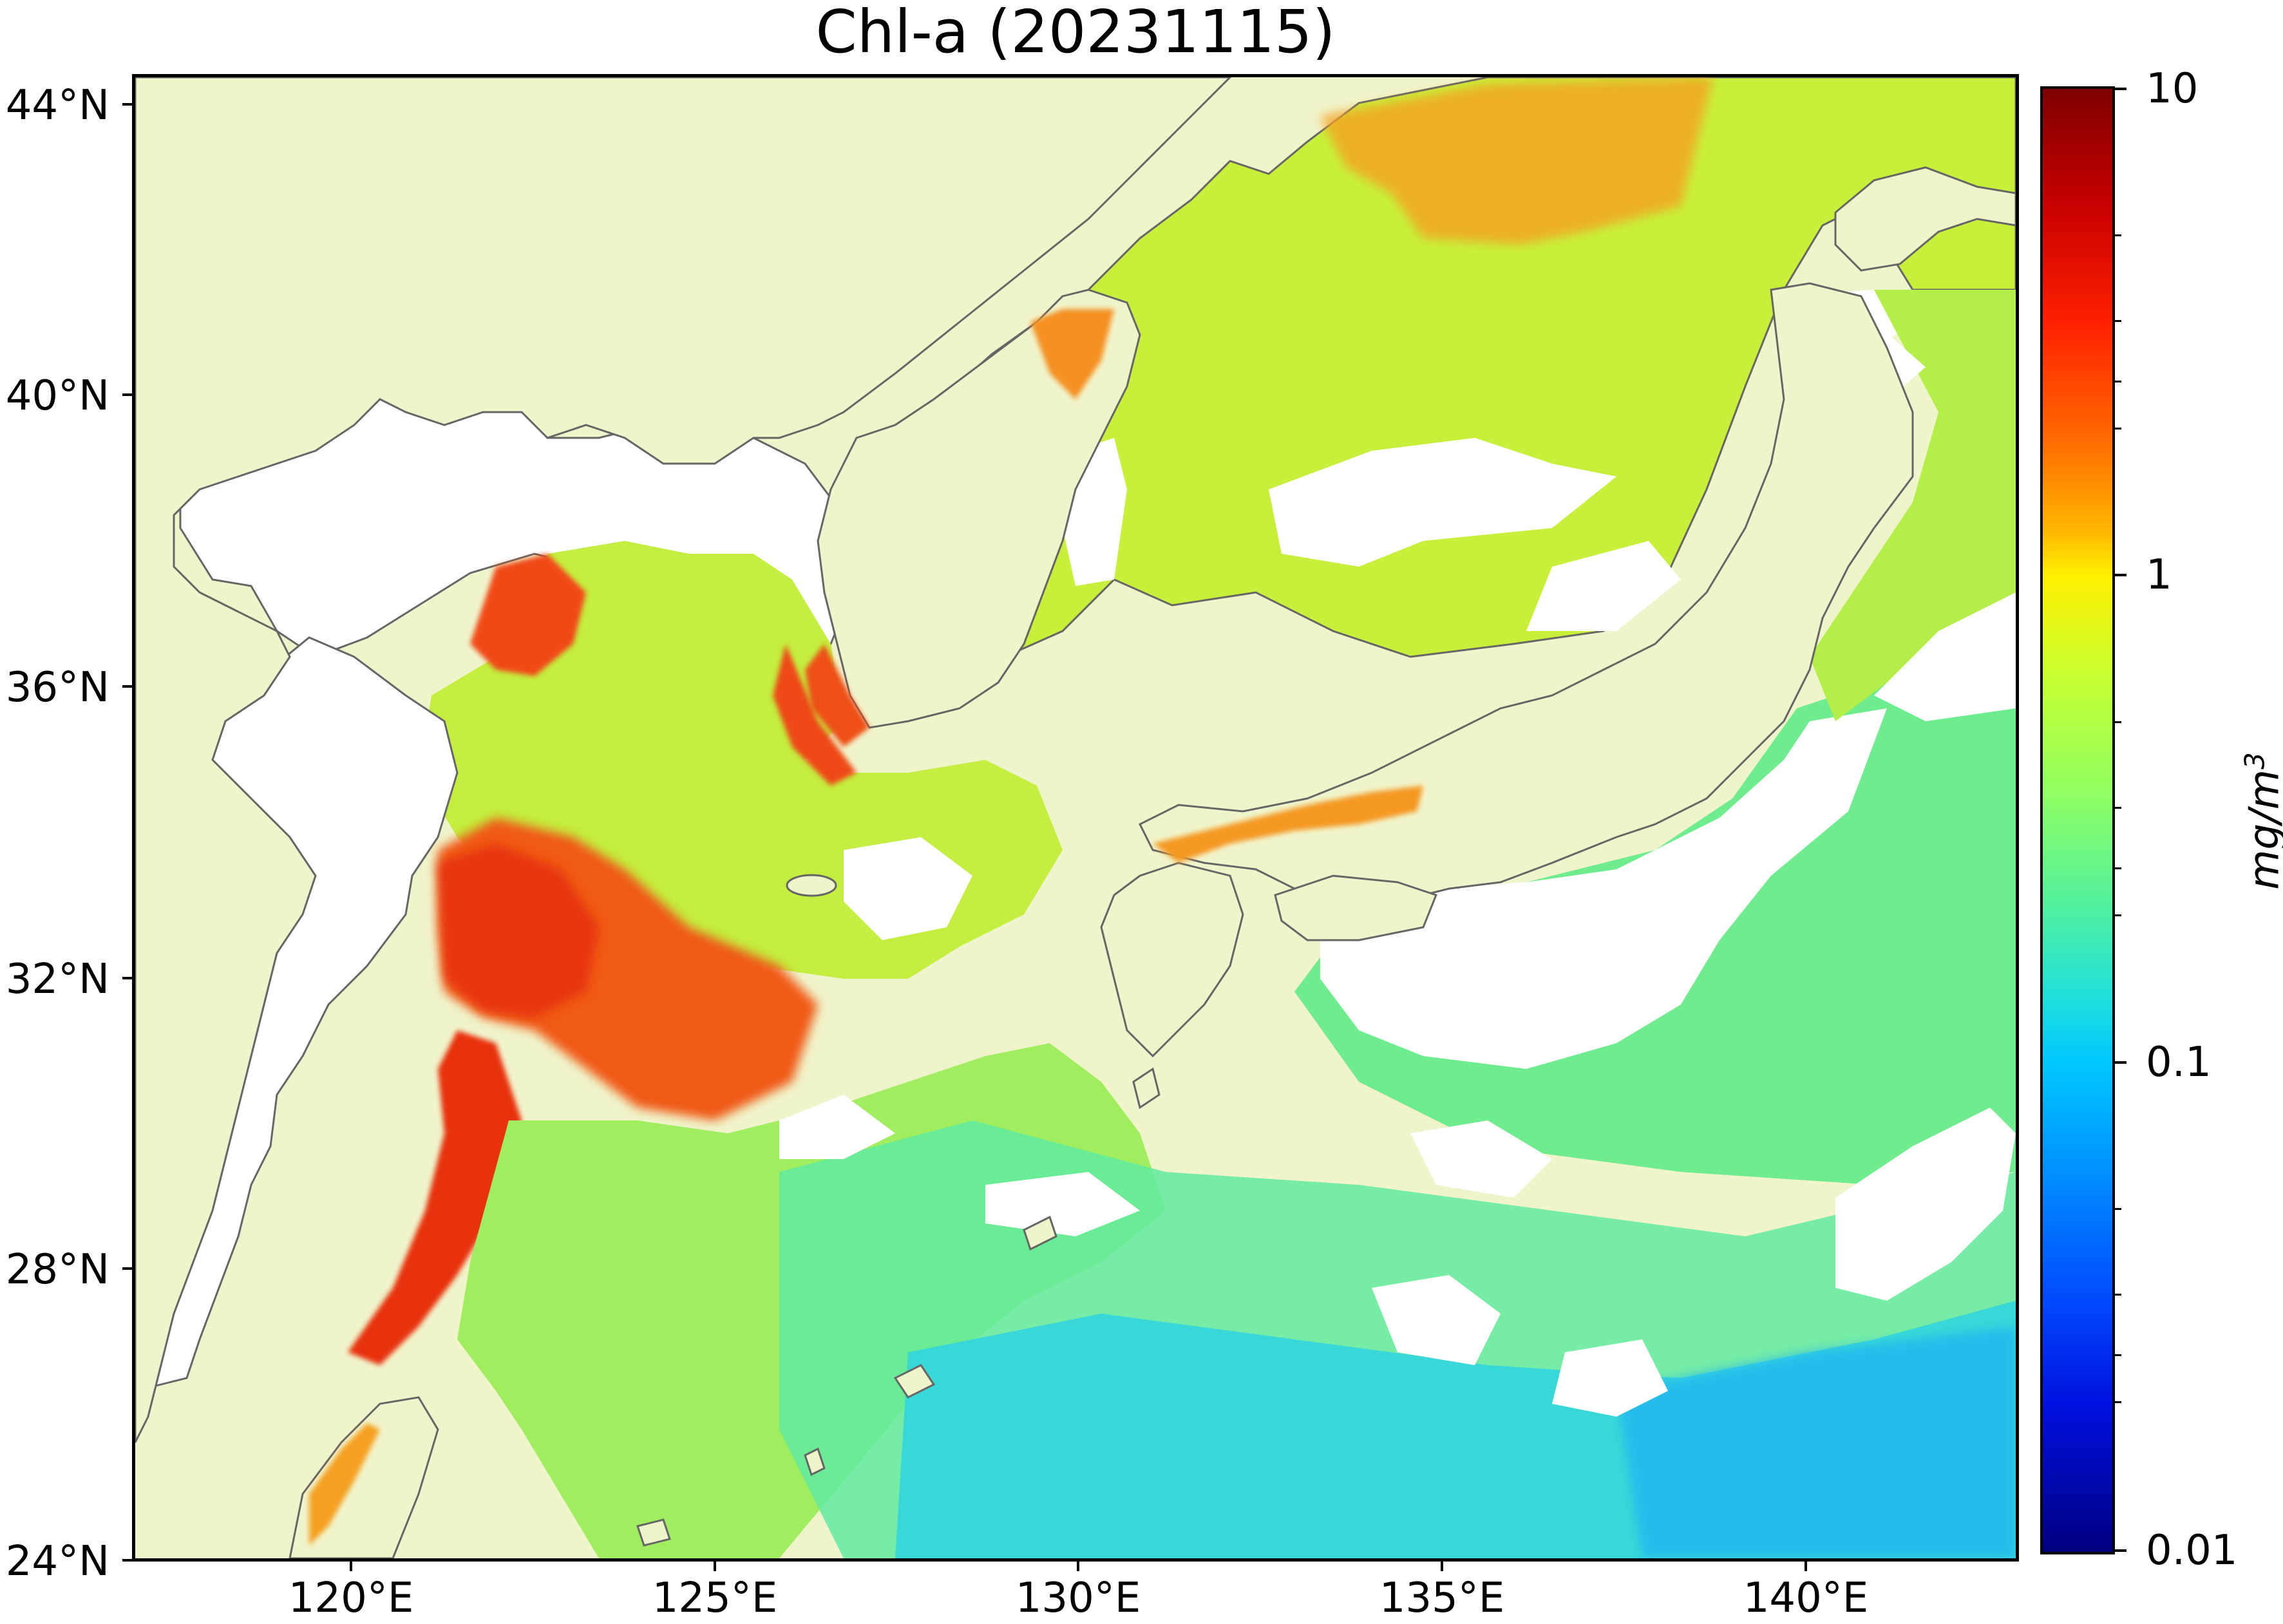  Describe the element at coordinates (57, 396) in the screenshot. I see `lat-label: 40°N` at that location.